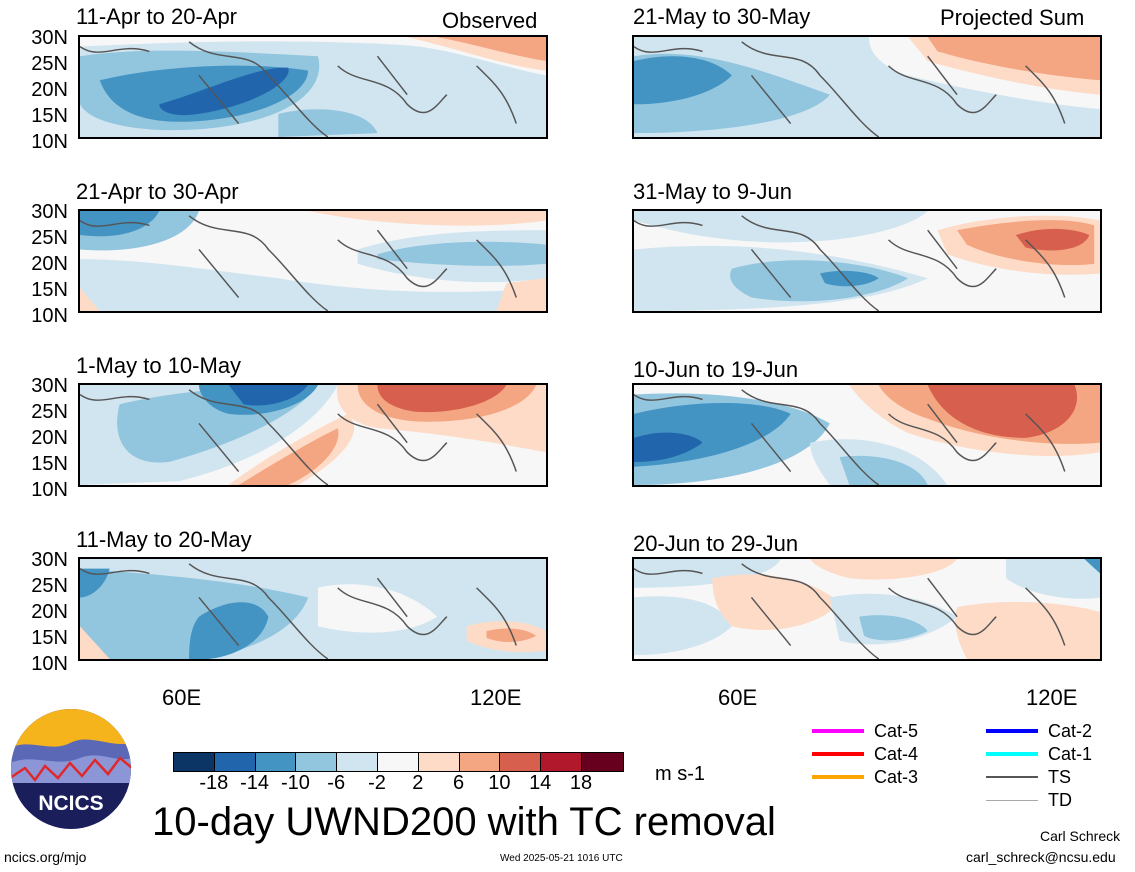 This screenshot has height=872, width=1135. I want to click on legend-item: Cat-1, so click(1039, 754).